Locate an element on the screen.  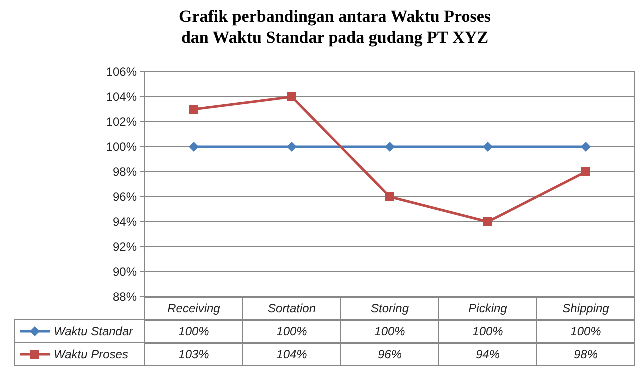
y-tick-label: 92% is located at coordinates (125, 247).